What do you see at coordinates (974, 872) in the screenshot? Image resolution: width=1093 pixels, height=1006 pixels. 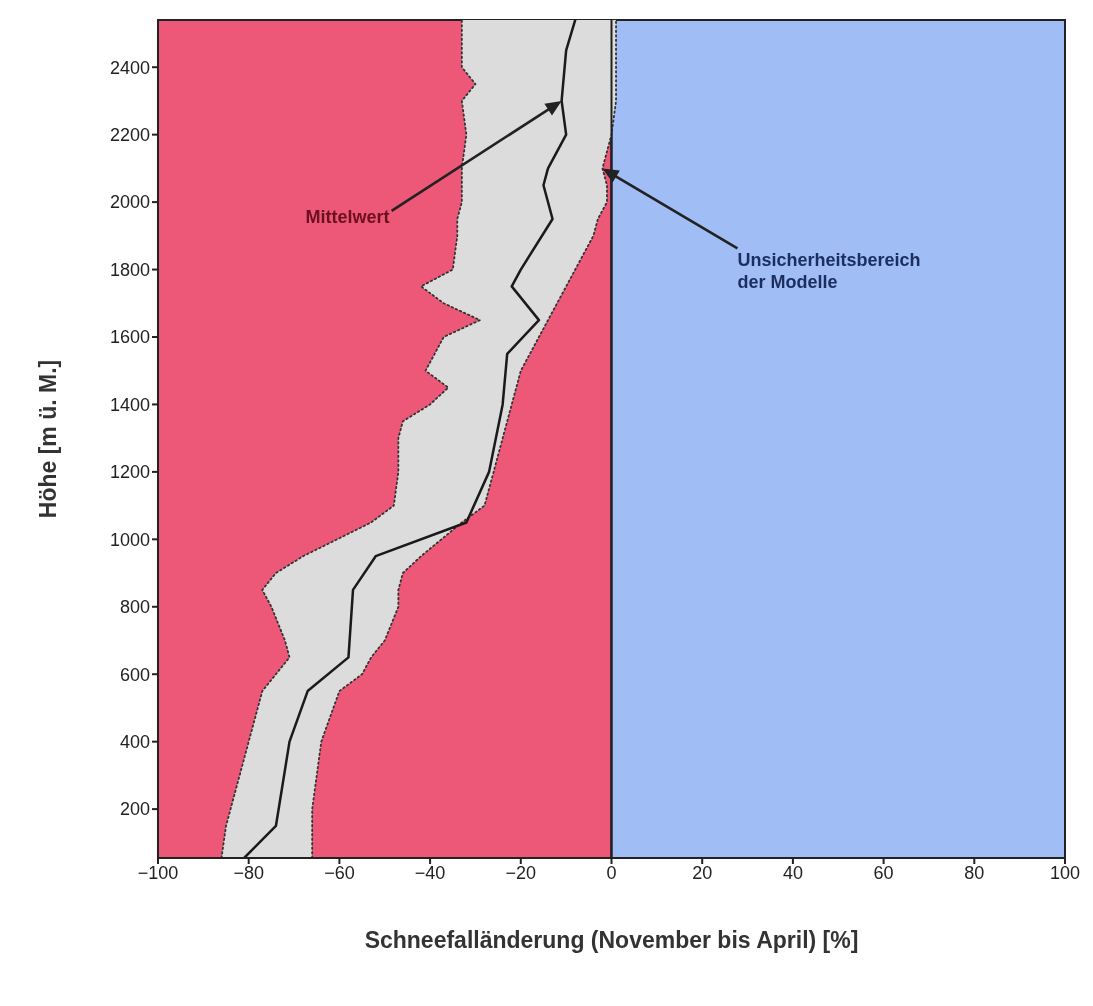 I see `x-tick-label: 80` at bounding box center [974, 872].